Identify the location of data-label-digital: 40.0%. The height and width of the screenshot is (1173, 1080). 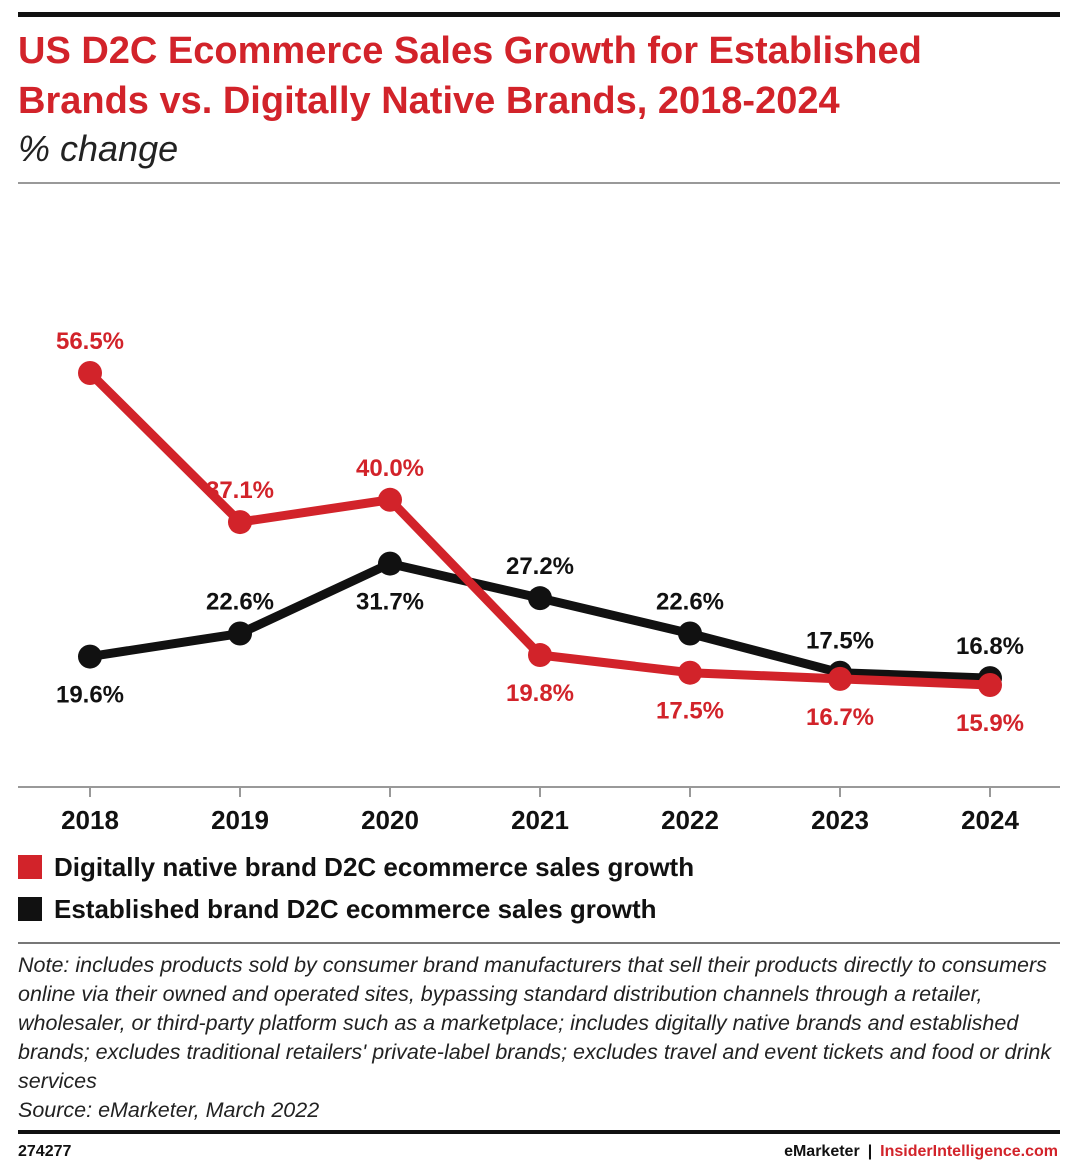
(390, 468).